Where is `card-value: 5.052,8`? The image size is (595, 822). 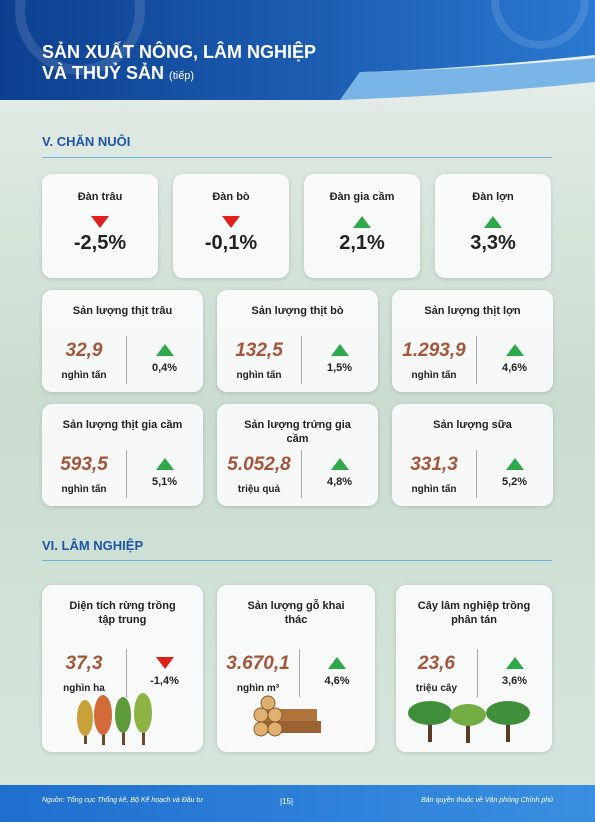
card-value: 5.052,8 is located at coordinates (259, 464).